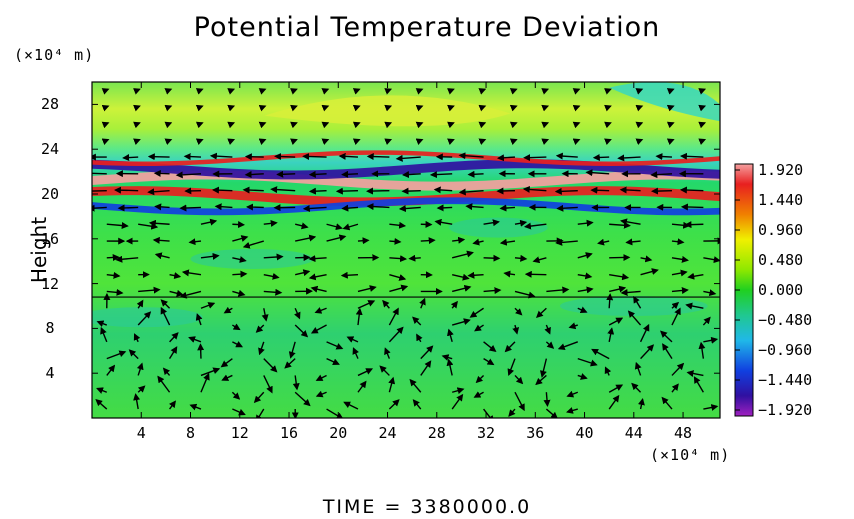 This screenshot has width=854, height=519. What do you see at coordinates (54, 55) in the screenshot?
I see `y-axis-unit: (×10⁴ m)` at bounding box center [54, 55].